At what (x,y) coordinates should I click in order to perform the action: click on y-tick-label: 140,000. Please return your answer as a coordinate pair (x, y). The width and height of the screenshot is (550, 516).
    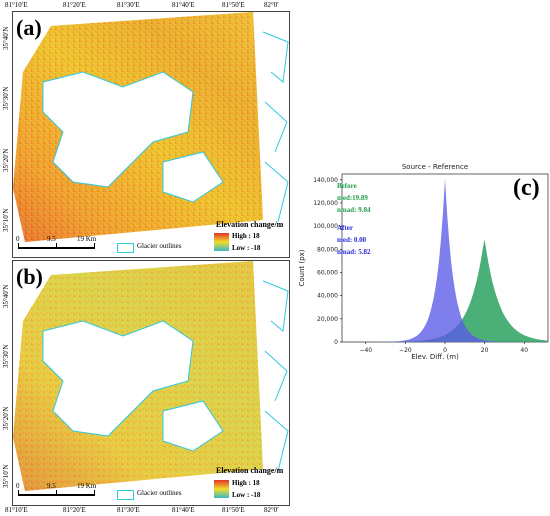
    Looking at the image, I should click on (325, 180).